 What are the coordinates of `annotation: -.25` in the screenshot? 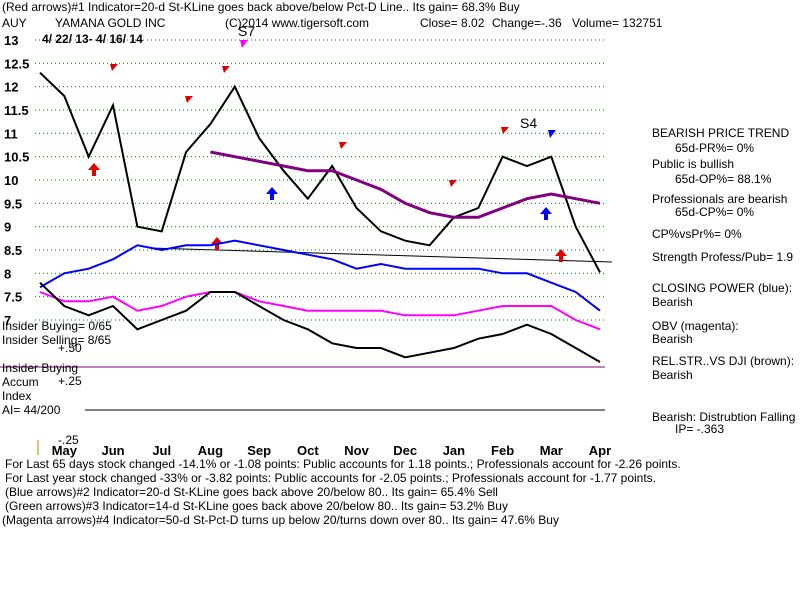 It's located at (68, 440).